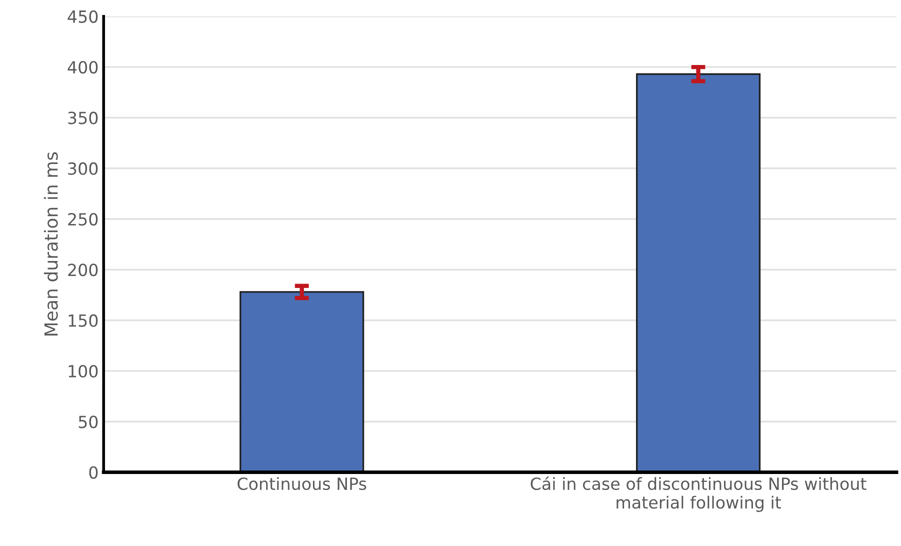 The height and width of the screenshot is (546, 901). What do you see at coordinates (83, 320) in the screenshot?
I see `y-tick-label: 150` at bounding box center [83, 320].